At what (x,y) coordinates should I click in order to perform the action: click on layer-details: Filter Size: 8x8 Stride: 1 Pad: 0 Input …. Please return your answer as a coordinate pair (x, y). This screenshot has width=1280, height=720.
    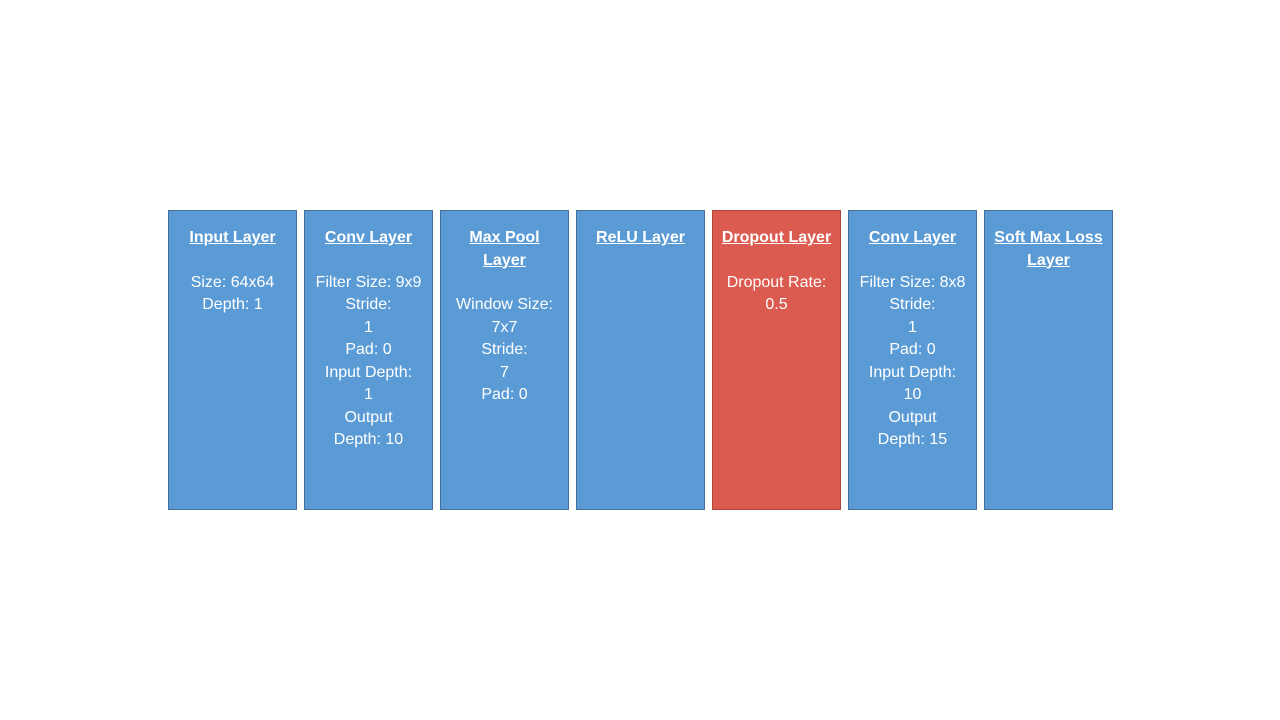
    Looking at the image, I should click on (912, 362).